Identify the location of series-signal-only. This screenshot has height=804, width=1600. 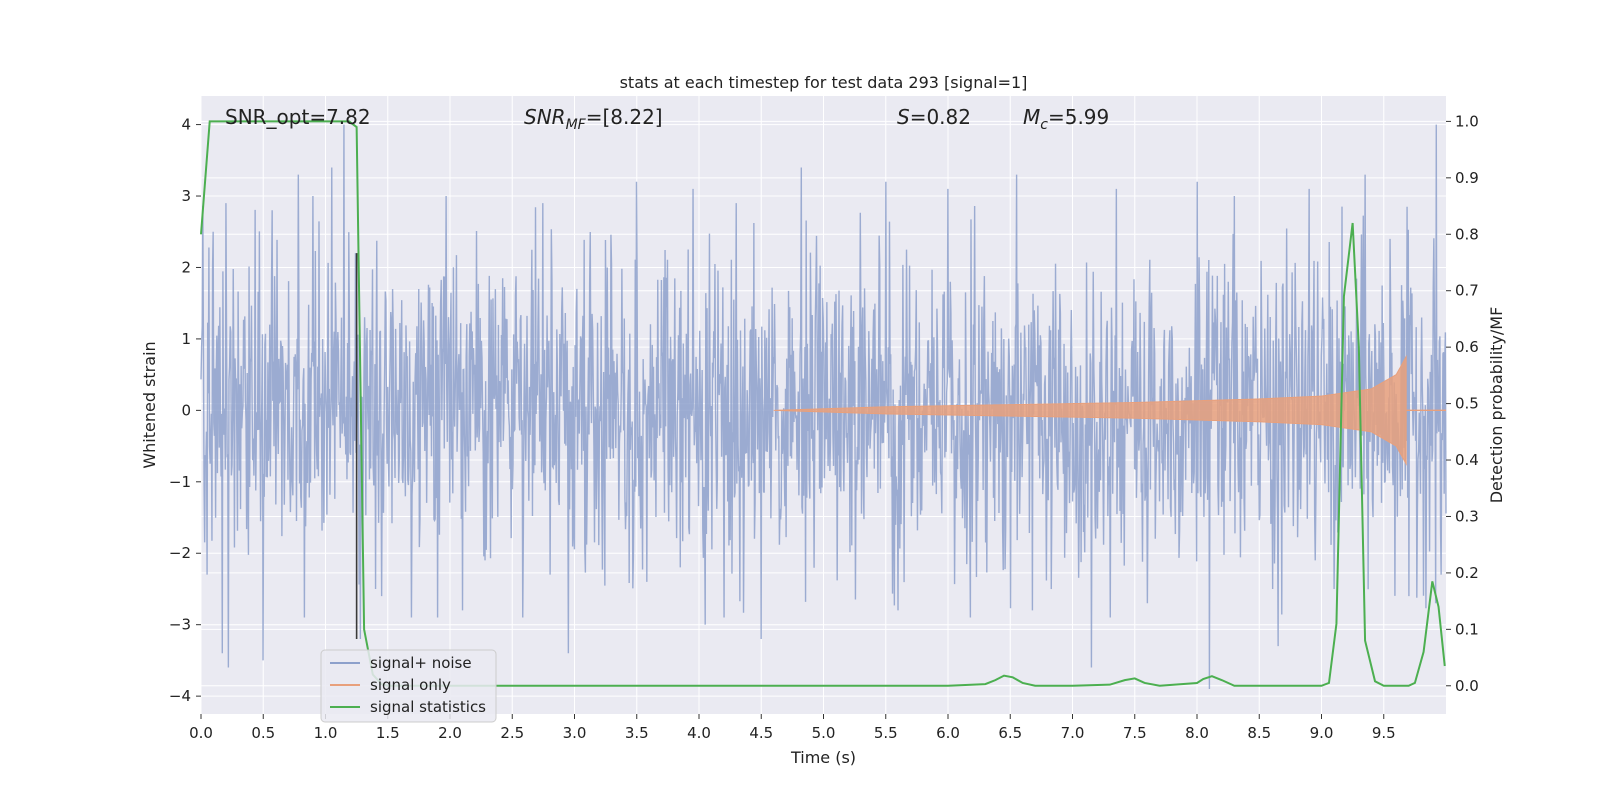
(1109, 410).